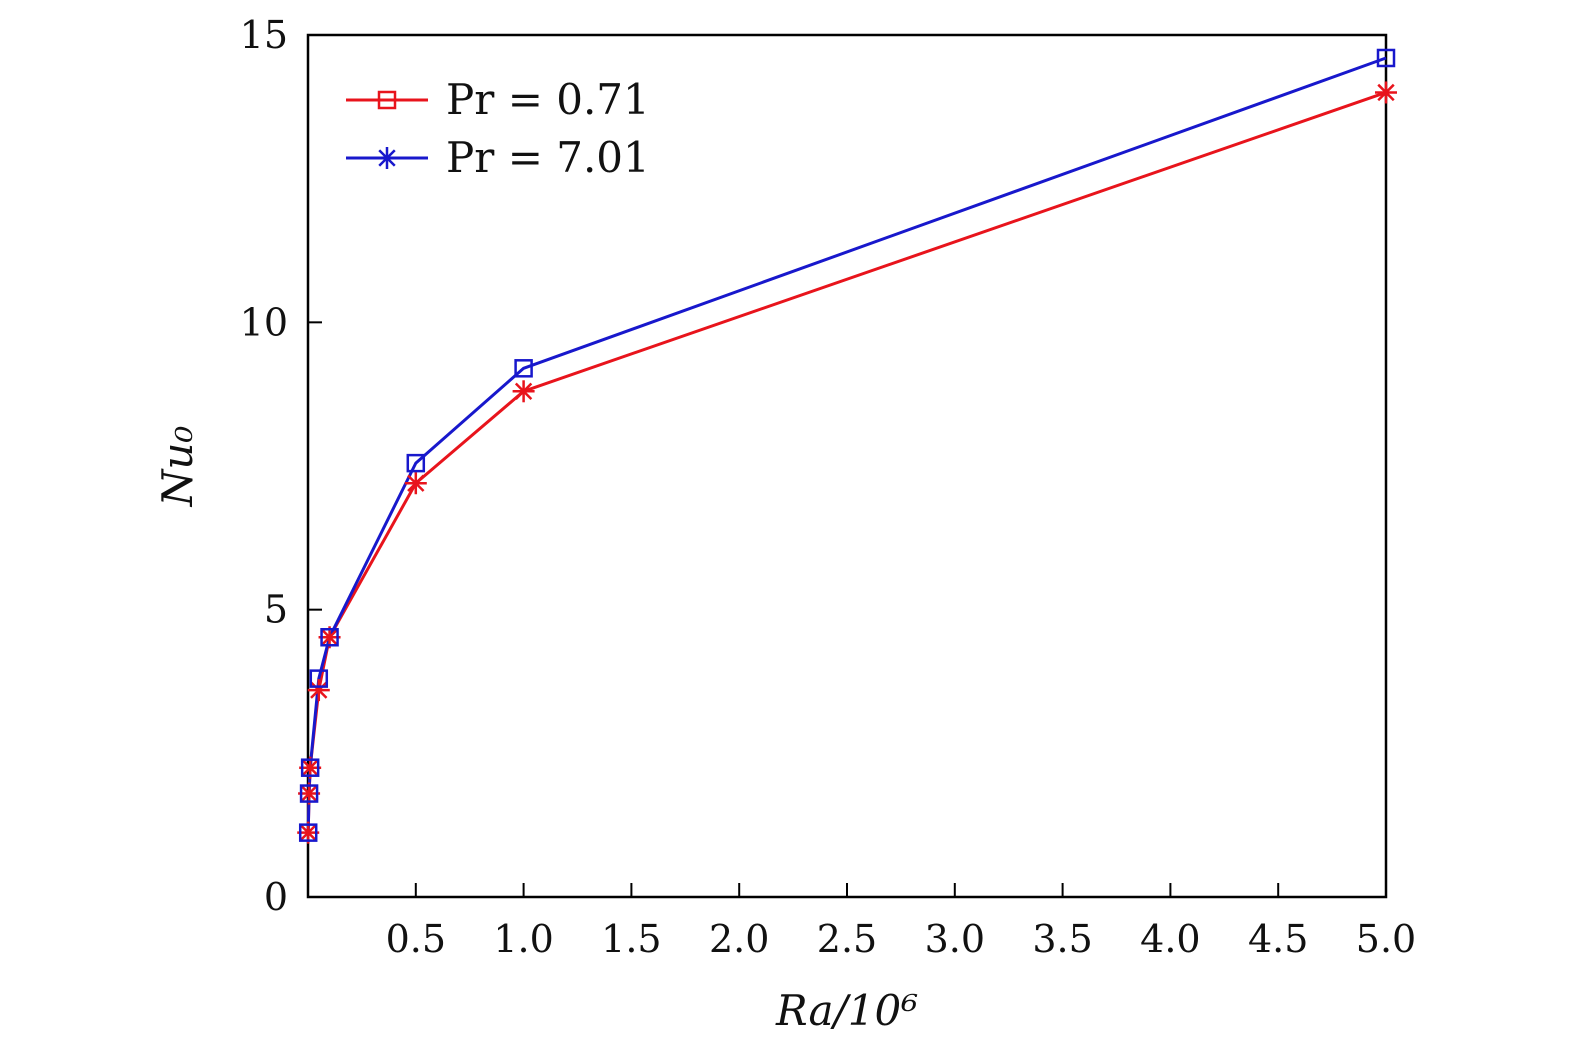  What do you see at coordinates (281, 466) in the screenshot?
I see `y-axis-ticks: 0 5 10 15` at bounding box center [281, 466].